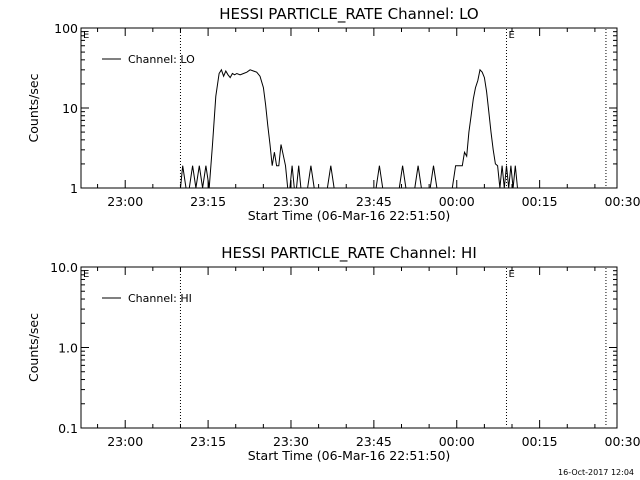 This screenshot has width=640, height=480. Describe the element at coordinates (64, 267) in the screenshot. I see `y-tick-label: 10.0` at that location.